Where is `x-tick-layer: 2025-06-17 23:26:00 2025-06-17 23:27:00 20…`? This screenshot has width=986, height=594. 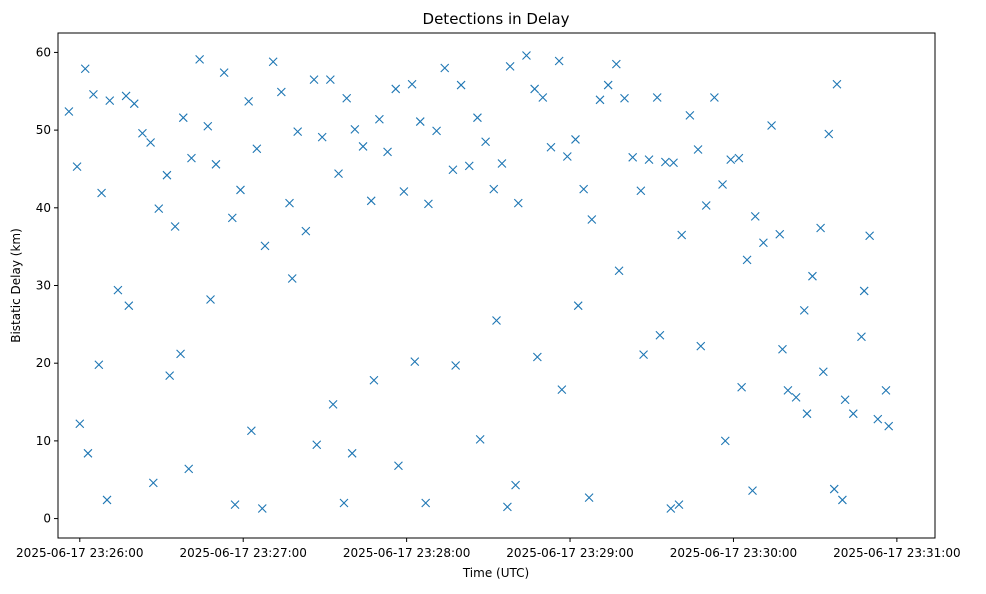 x-tick-layer: 2025-06-17 23:26:00 2025-06-17 23:27:00 20… is located at coordinates (488, 549).